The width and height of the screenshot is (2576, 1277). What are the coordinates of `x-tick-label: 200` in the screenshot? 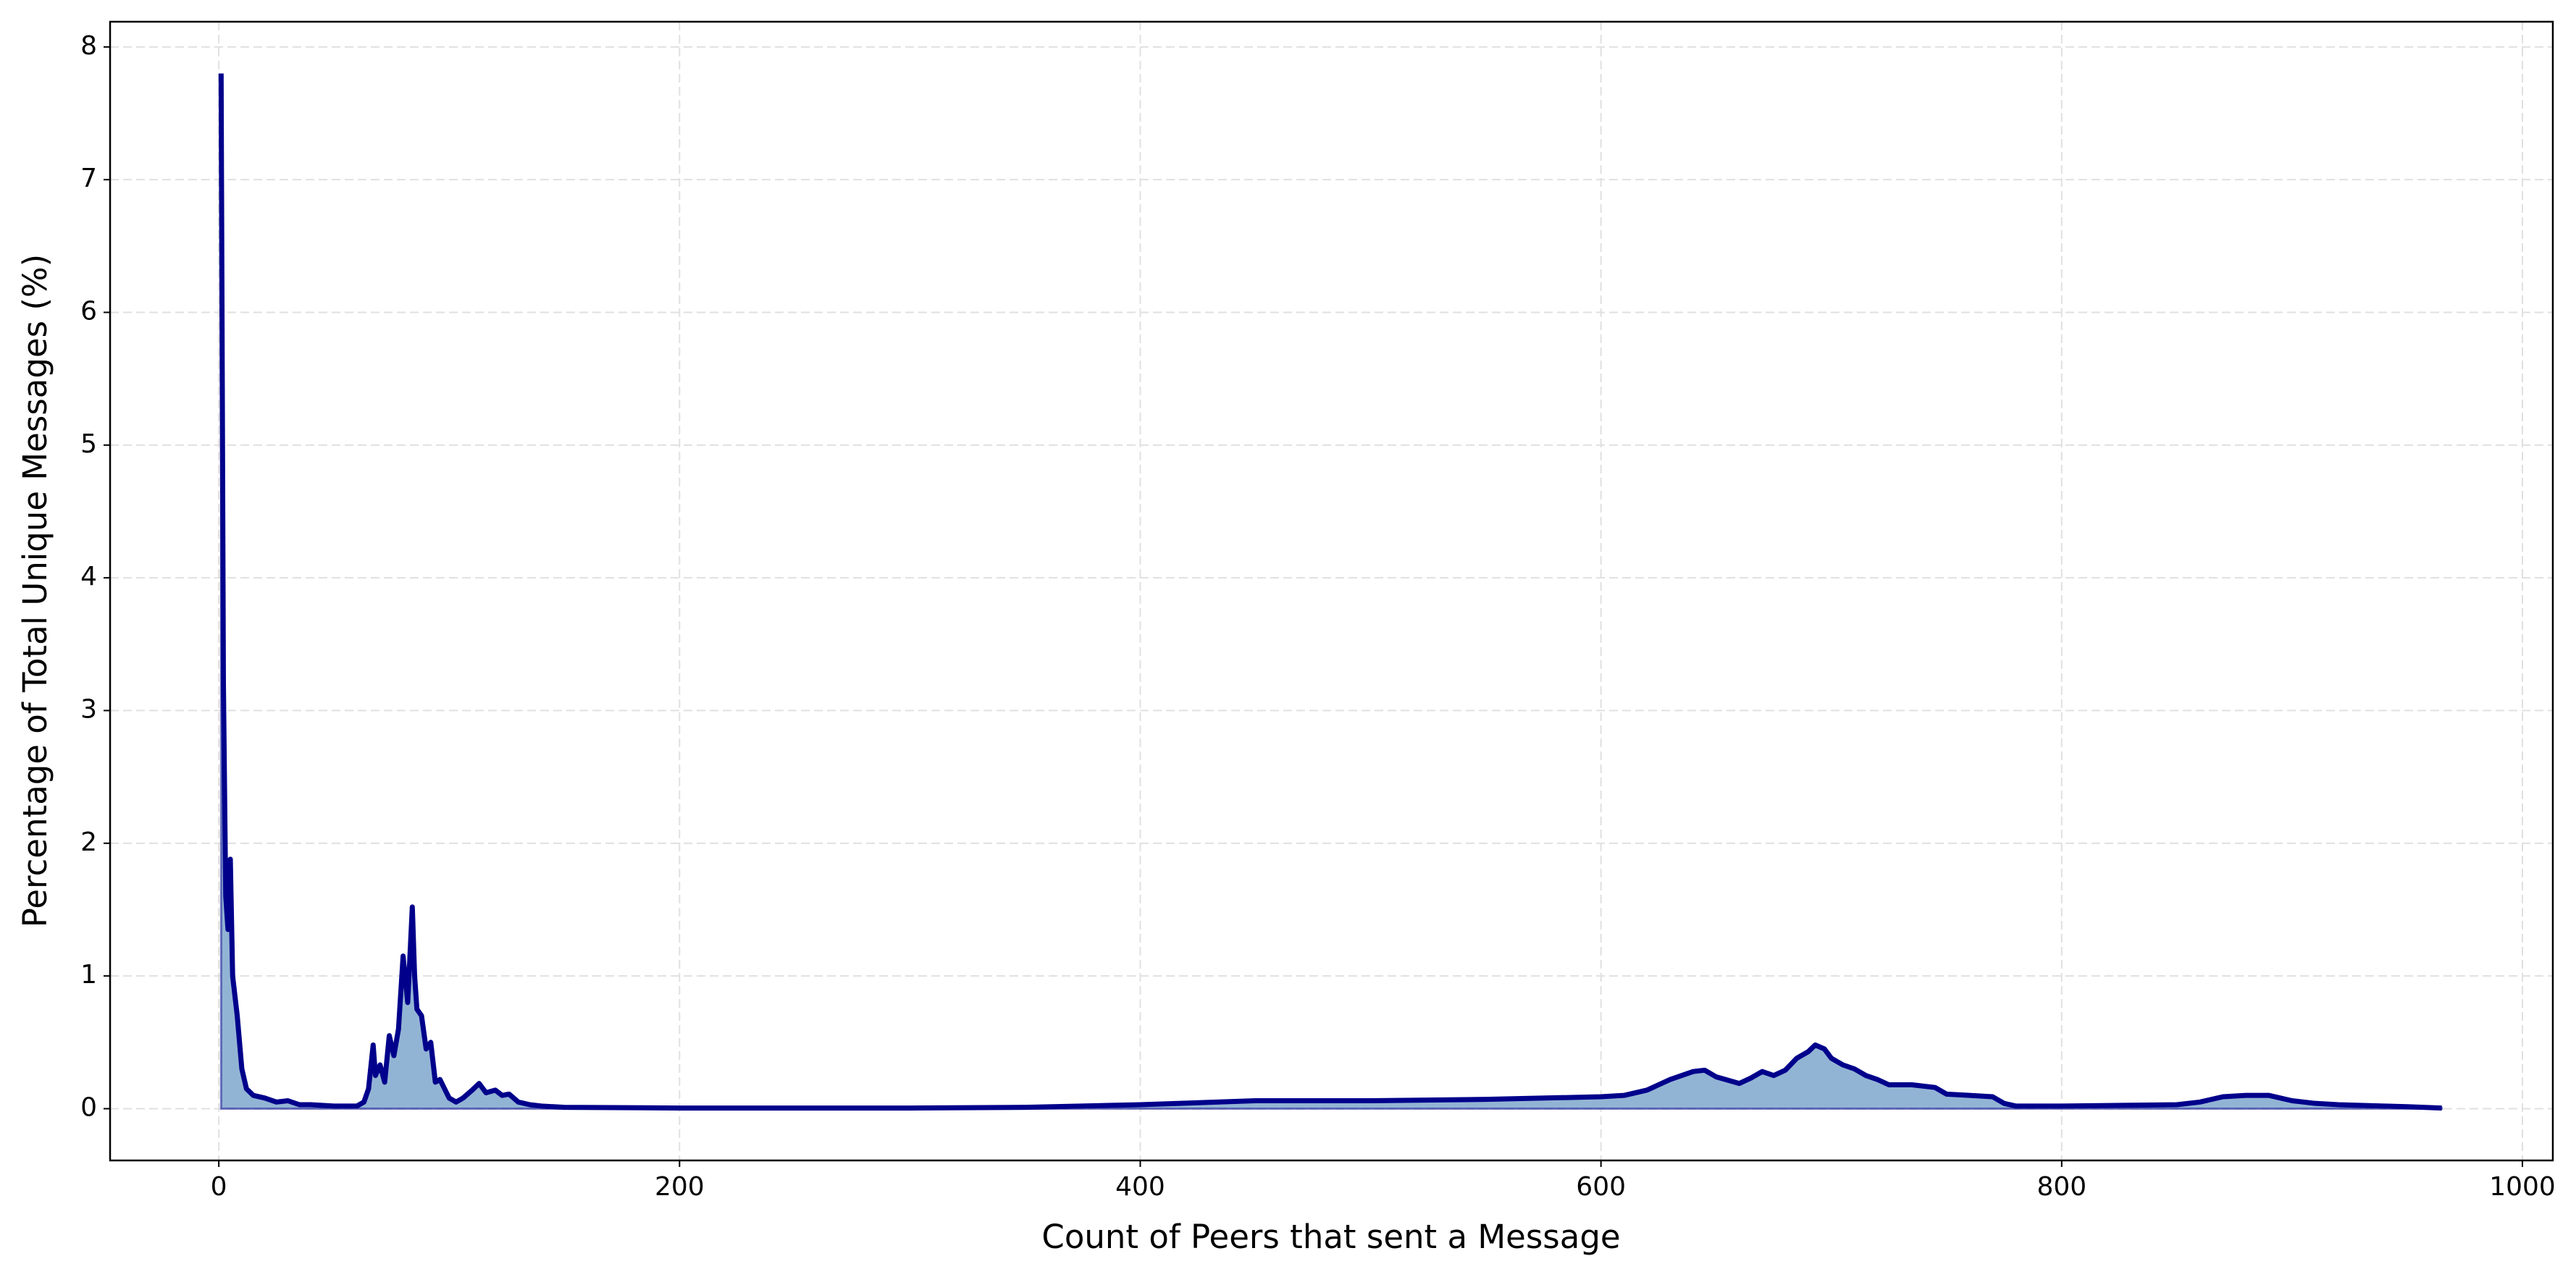 It's located at (680, 1187).